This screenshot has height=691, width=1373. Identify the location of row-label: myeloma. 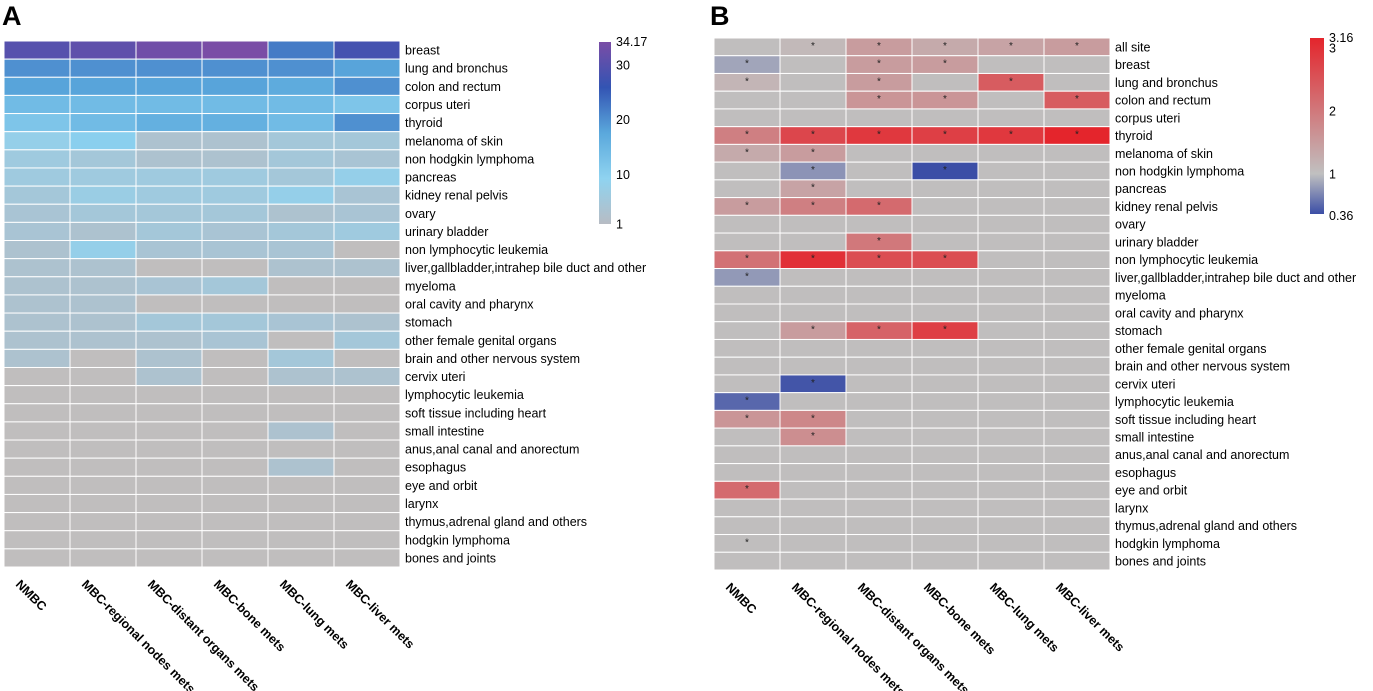
(1140, 296).